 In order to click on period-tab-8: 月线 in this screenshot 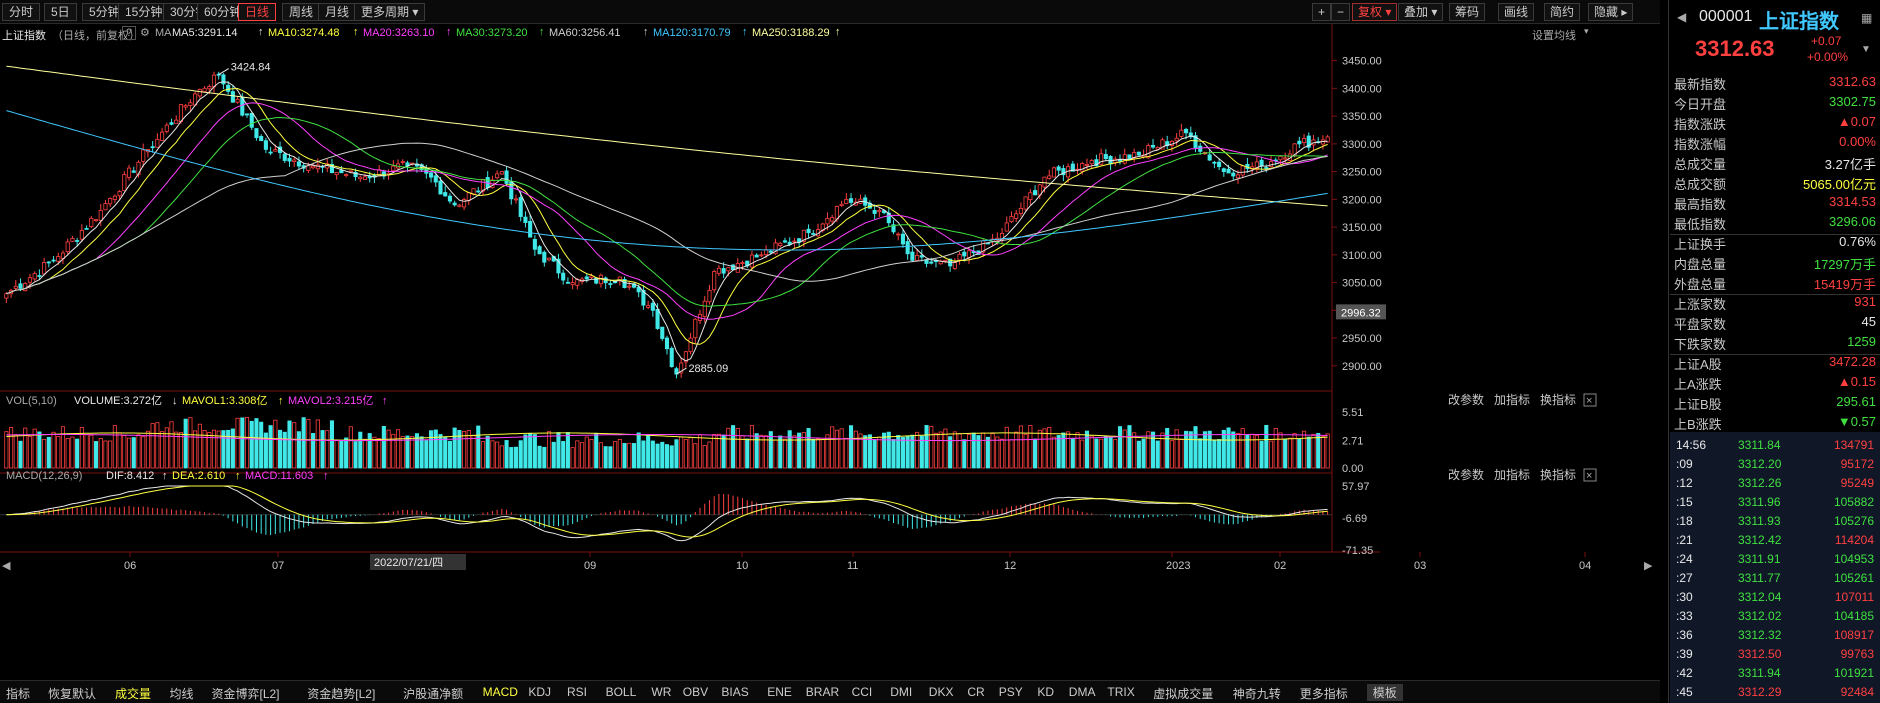, I will do `click(337, 12)`.